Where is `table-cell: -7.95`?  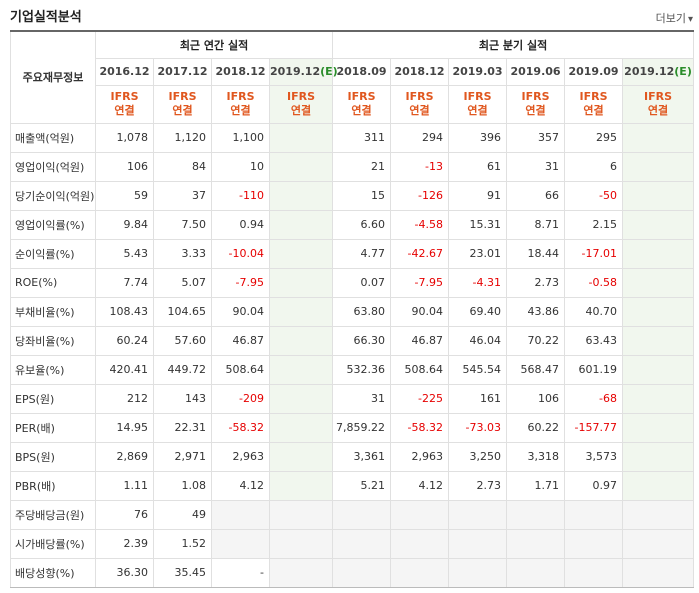 table-cell: -7.95 is located at coordinates (240, 282).